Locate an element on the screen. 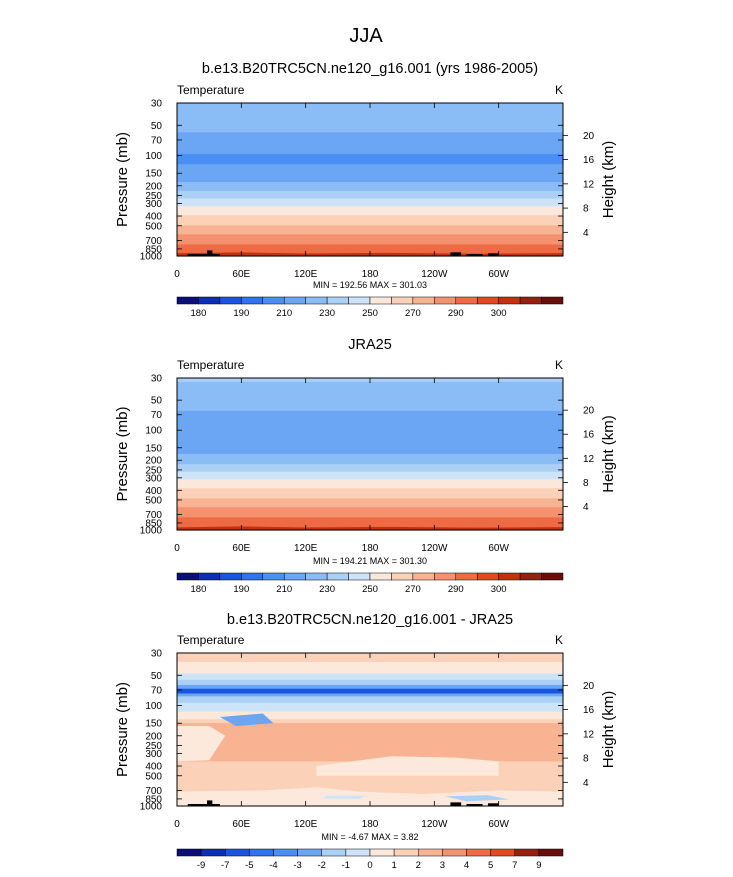  colorbar-tick-label: 230 is located at coordinates (327, 313).